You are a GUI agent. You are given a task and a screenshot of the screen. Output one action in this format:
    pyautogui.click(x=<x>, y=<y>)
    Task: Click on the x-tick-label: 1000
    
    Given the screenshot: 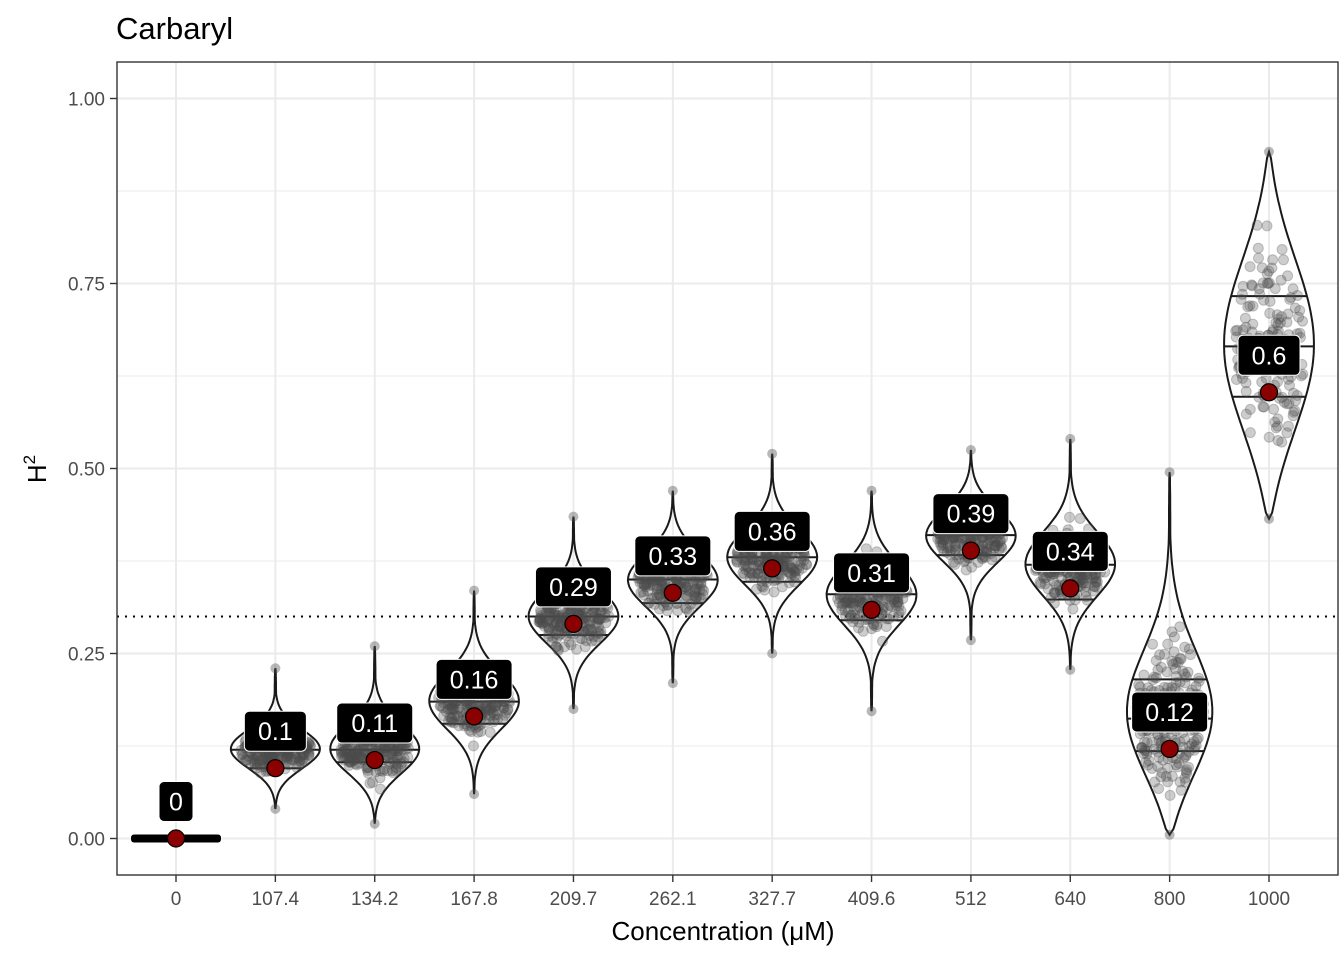 What is the action you would take?
    pyautogui.click(x=1269, y=899)
    